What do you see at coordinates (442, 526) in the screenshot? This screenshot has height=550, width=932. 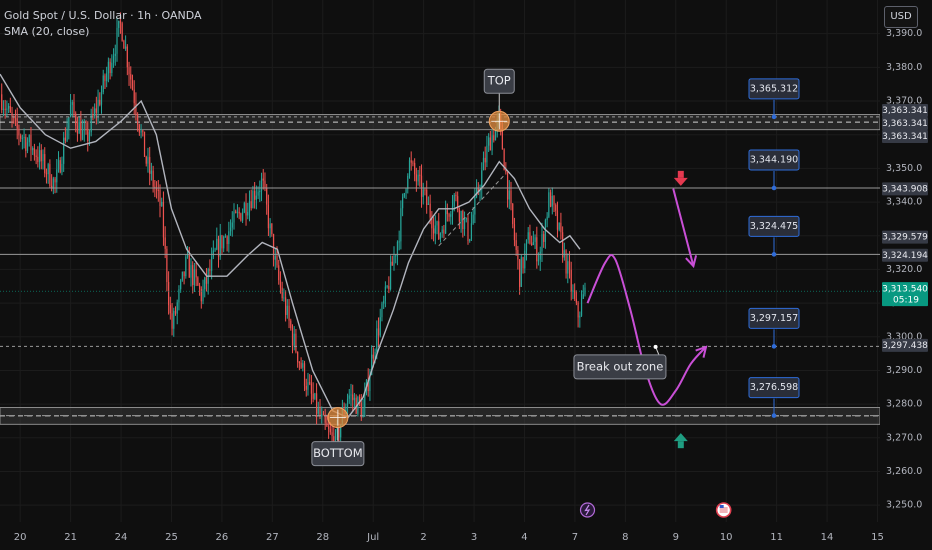 I see `time-axis: 20 21 24 25 26 27 28 Jul 2 3 4 7 8 9 10 11 14 15` at bounding box center [442, 526].